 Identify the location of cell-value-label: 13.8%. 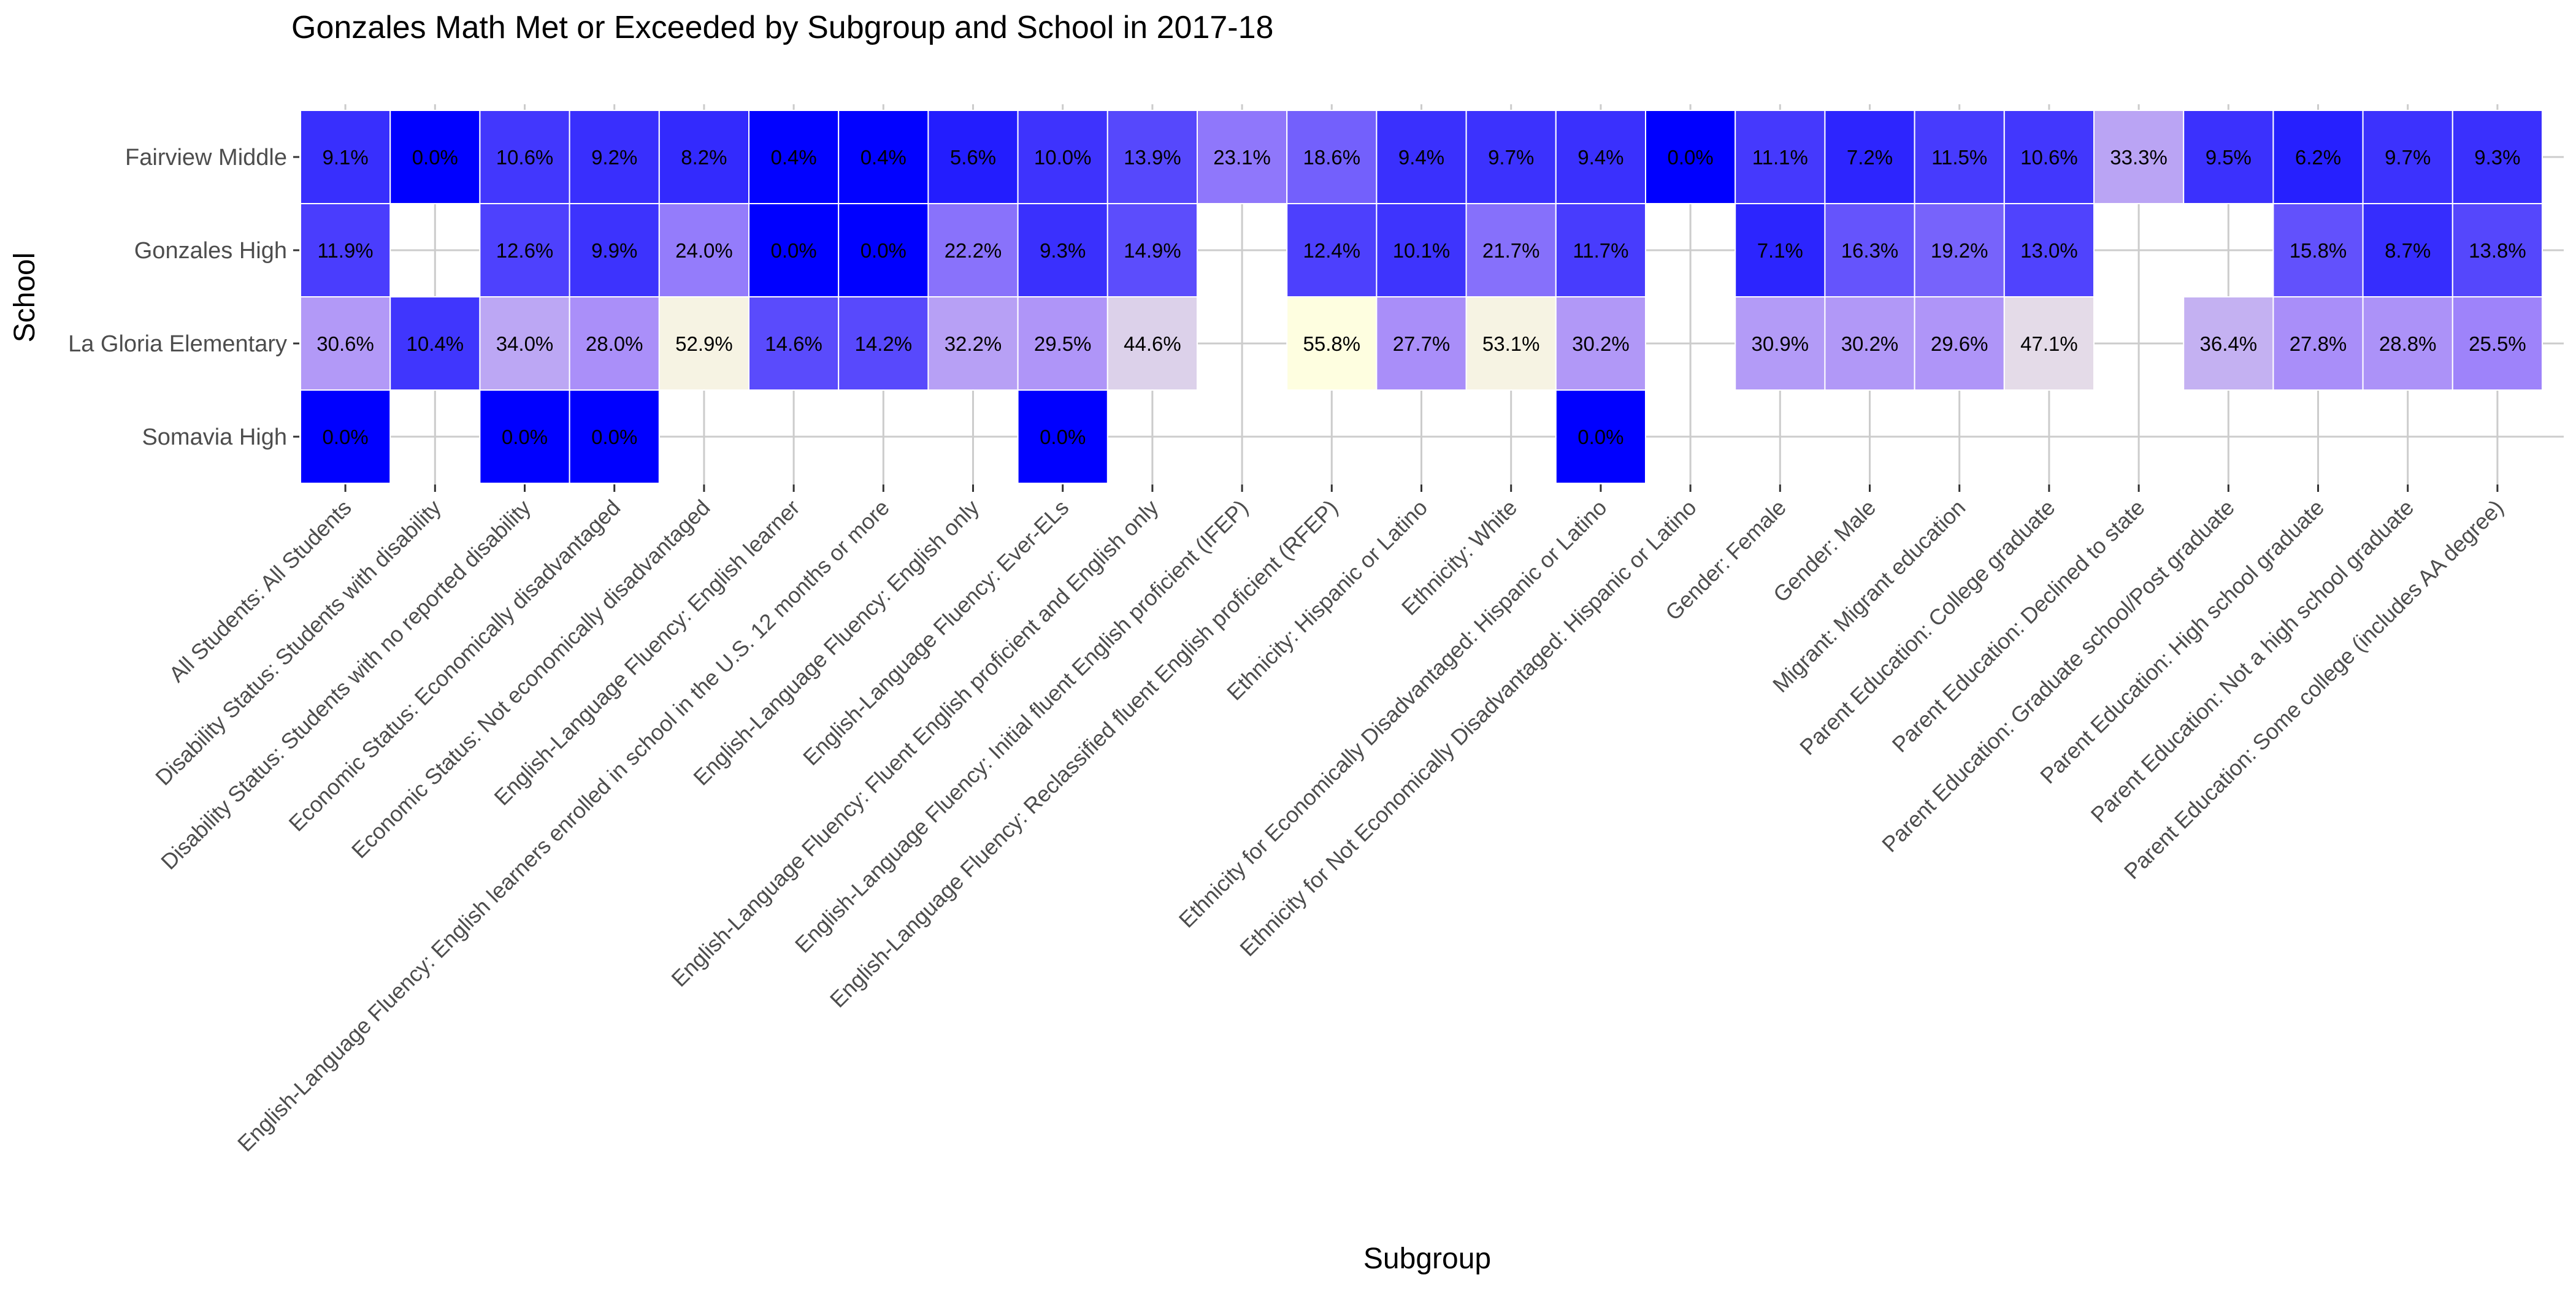
(2497, 250).